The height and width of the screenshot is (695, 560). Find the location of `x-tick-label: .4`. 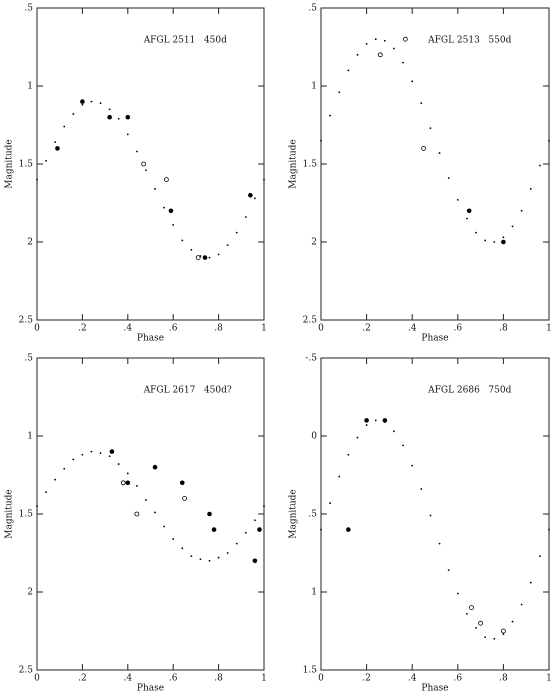

x-tick-label: .4 is located at coordinates (128, 679).